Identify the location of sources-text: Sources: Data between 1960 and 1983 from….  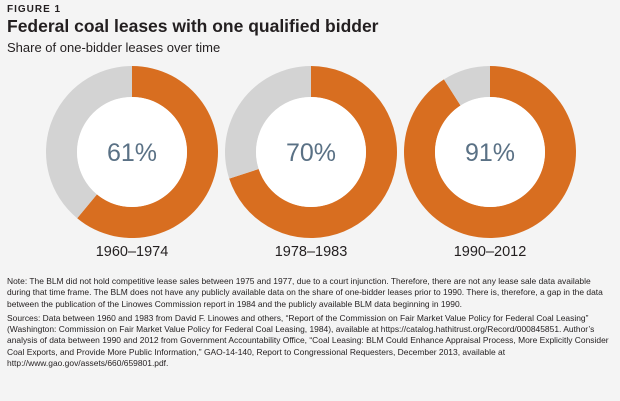
(308, 340).